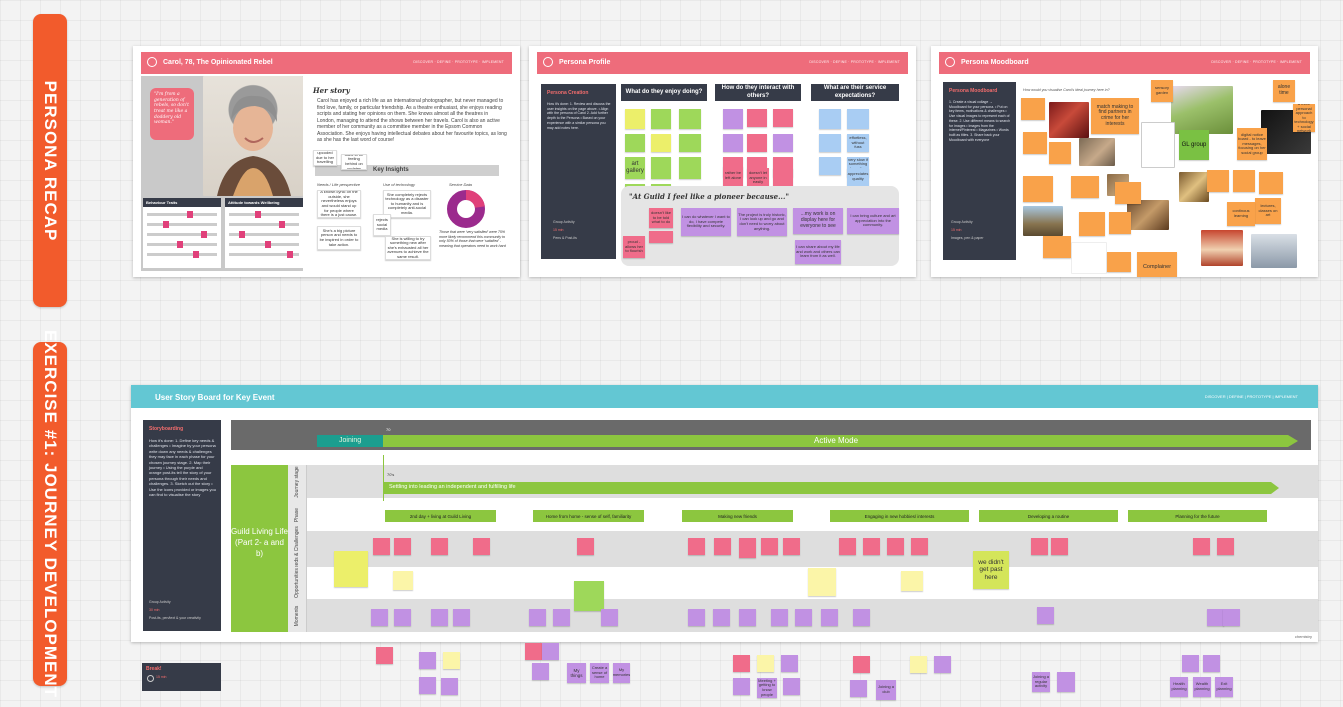 The width and height of the screenshot is (1343, 707). Describe the element at coordinates (767, 688) in the screenshot. I see `below-sticky: Meeting + getting to know people` at that location.